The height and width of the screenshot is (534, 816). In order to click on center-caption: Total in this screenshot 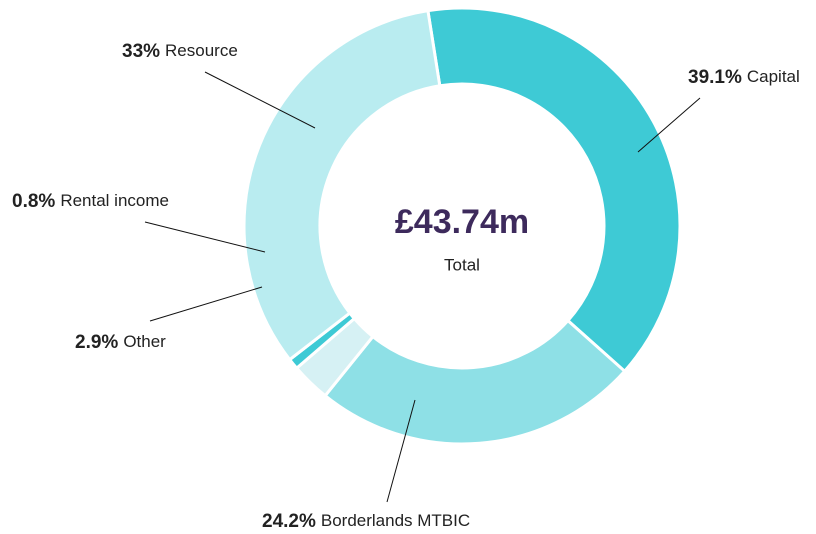, I will do `click(462, 264)`.